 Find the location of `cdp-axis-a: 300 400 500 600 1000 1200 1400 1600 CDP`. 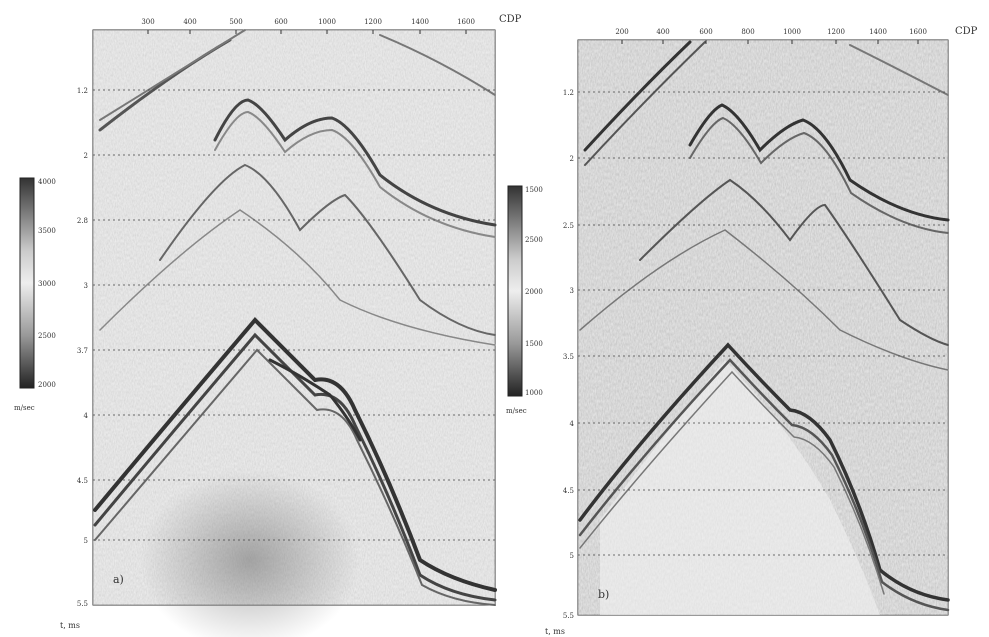

cdp-axis-a: 300 400 500 600 1000 1200 1400 1600 CDP is located at coordinates (331, 24).